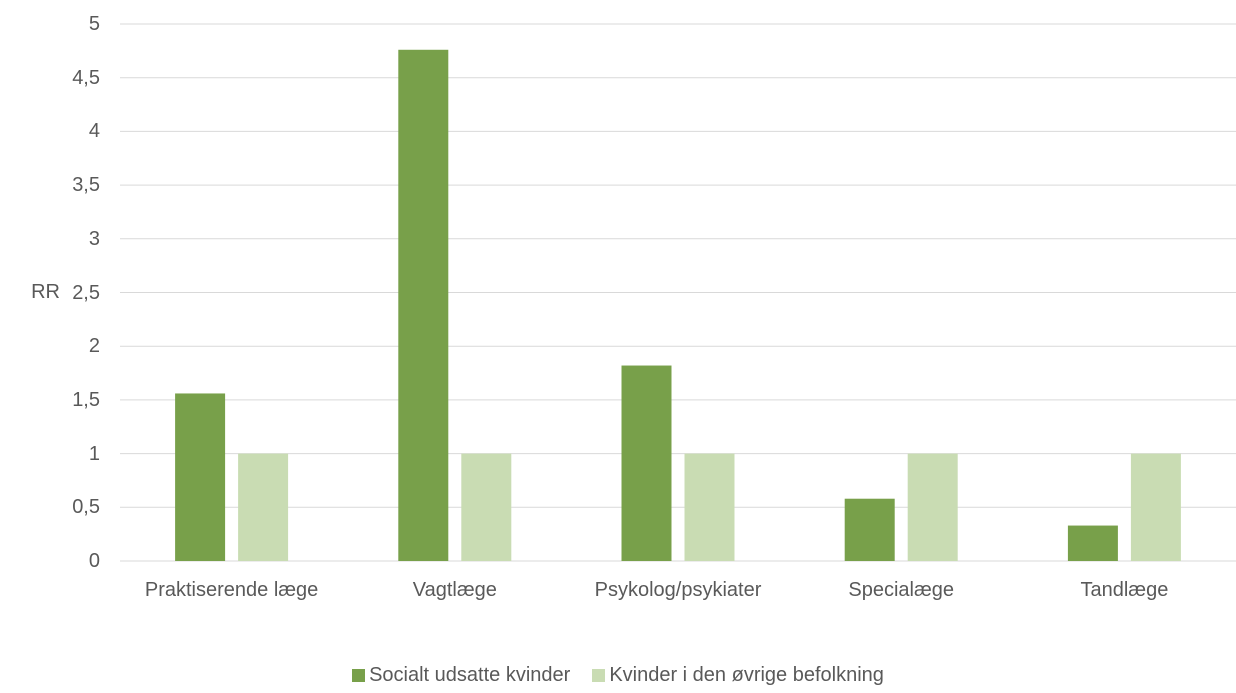 This screenshot has width=1236, height=693. Describe the element at coordinates (94, 561) in the screenshot. I see `y-tick-label: 0` at that location.